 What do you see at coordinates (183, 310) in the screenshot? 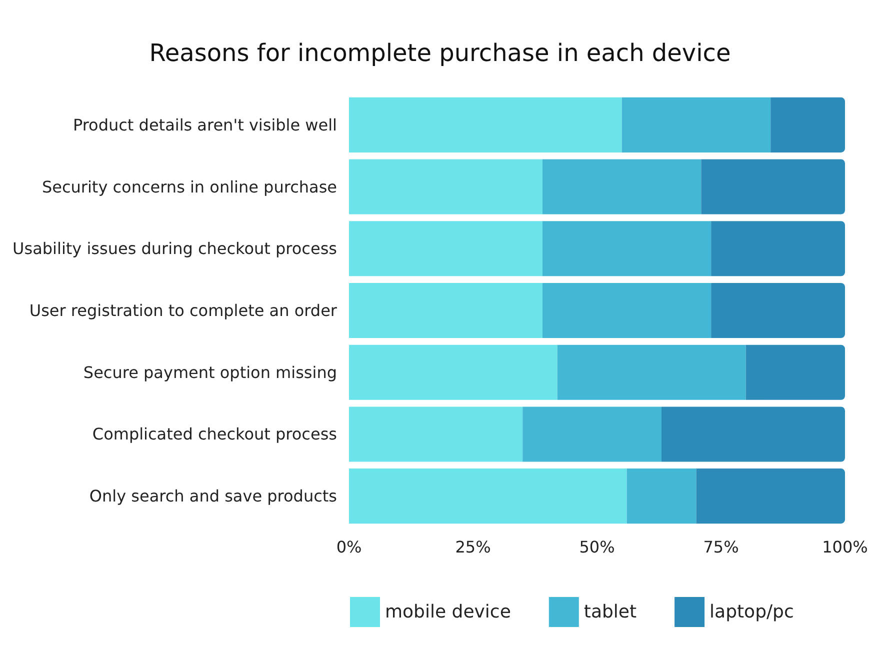
I see `y-tick-label: User registration to complete an order` at bounding box center [183, 310].